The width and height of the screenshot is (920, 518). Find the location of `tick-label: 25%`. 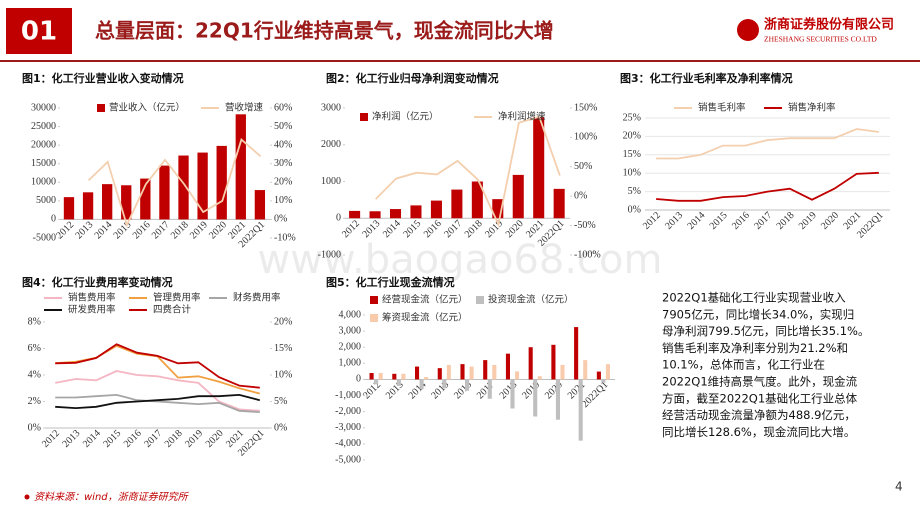

tick-label: 25% is located at coordinates (632, 117).